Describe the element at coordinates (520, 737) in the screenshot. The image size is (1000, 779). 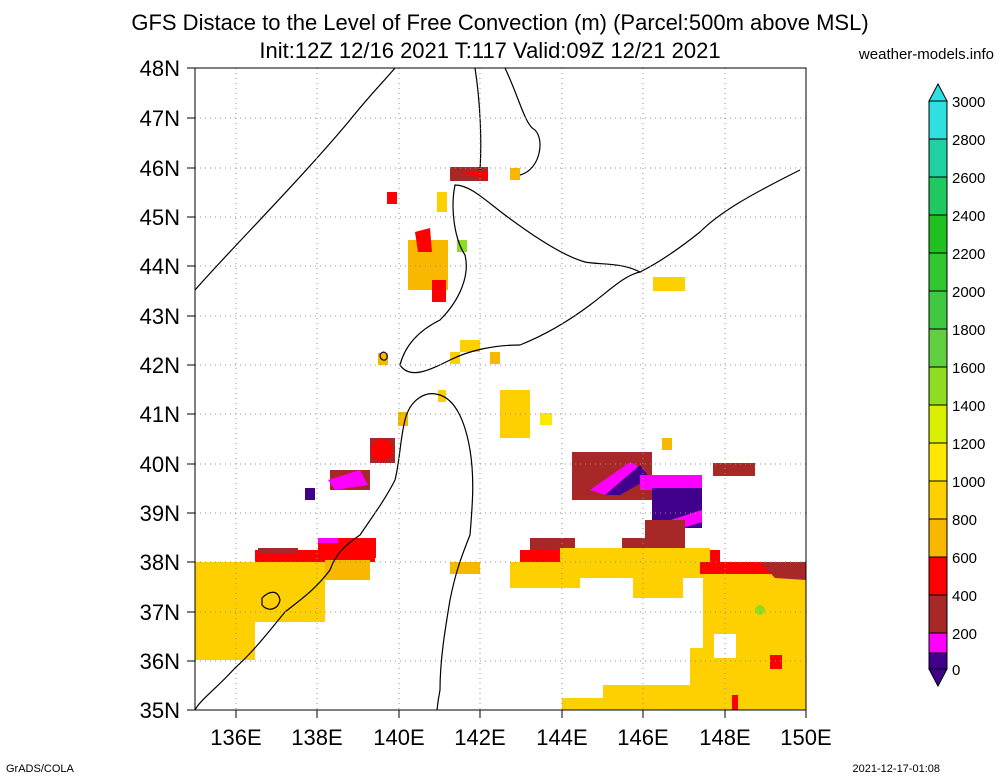
I see `lon-labels: 136E 138E 140E 142E 144E 146E 148E 150E` at that location.